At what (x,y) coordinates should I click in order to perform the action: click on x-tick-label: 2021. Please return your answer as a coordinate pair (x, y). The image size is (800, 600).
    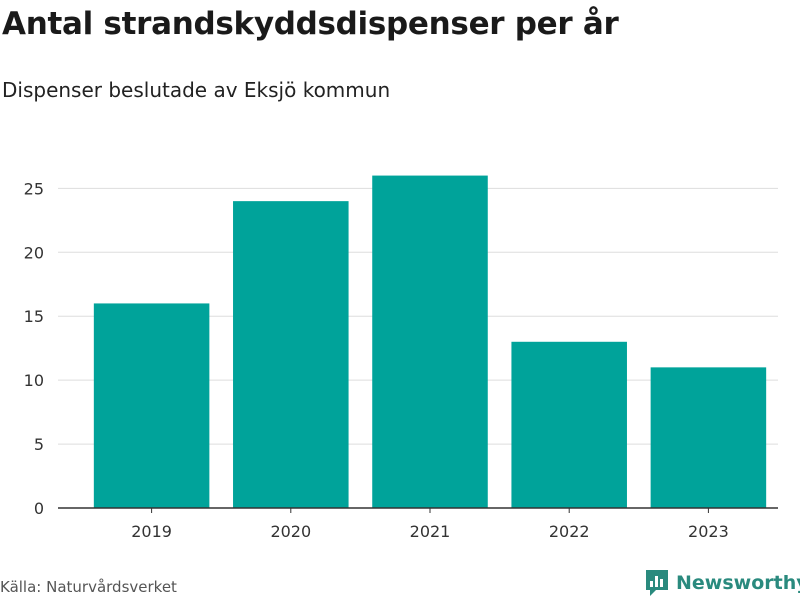
    Looking at the image, I should click on (430, 531).